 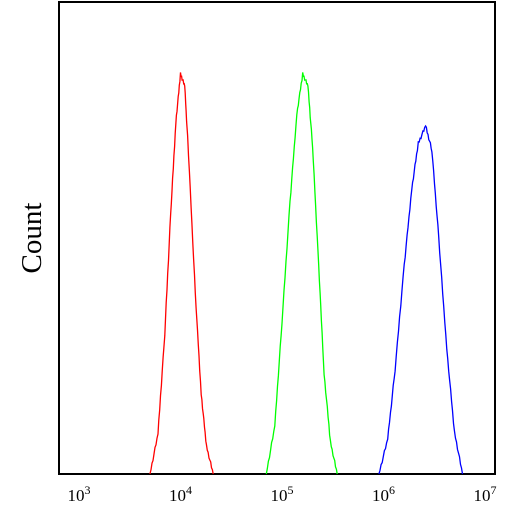 I want to click on x-tick-label-4: 10⁶, so click(x=383, y=494).